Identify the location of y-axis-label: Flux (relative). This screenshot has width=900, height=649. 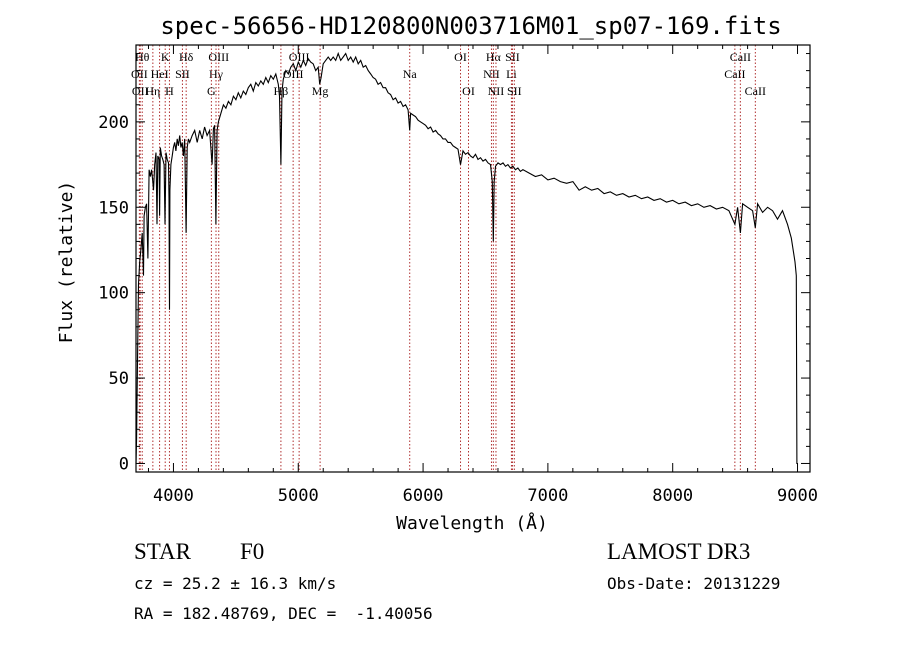
(66, 262).